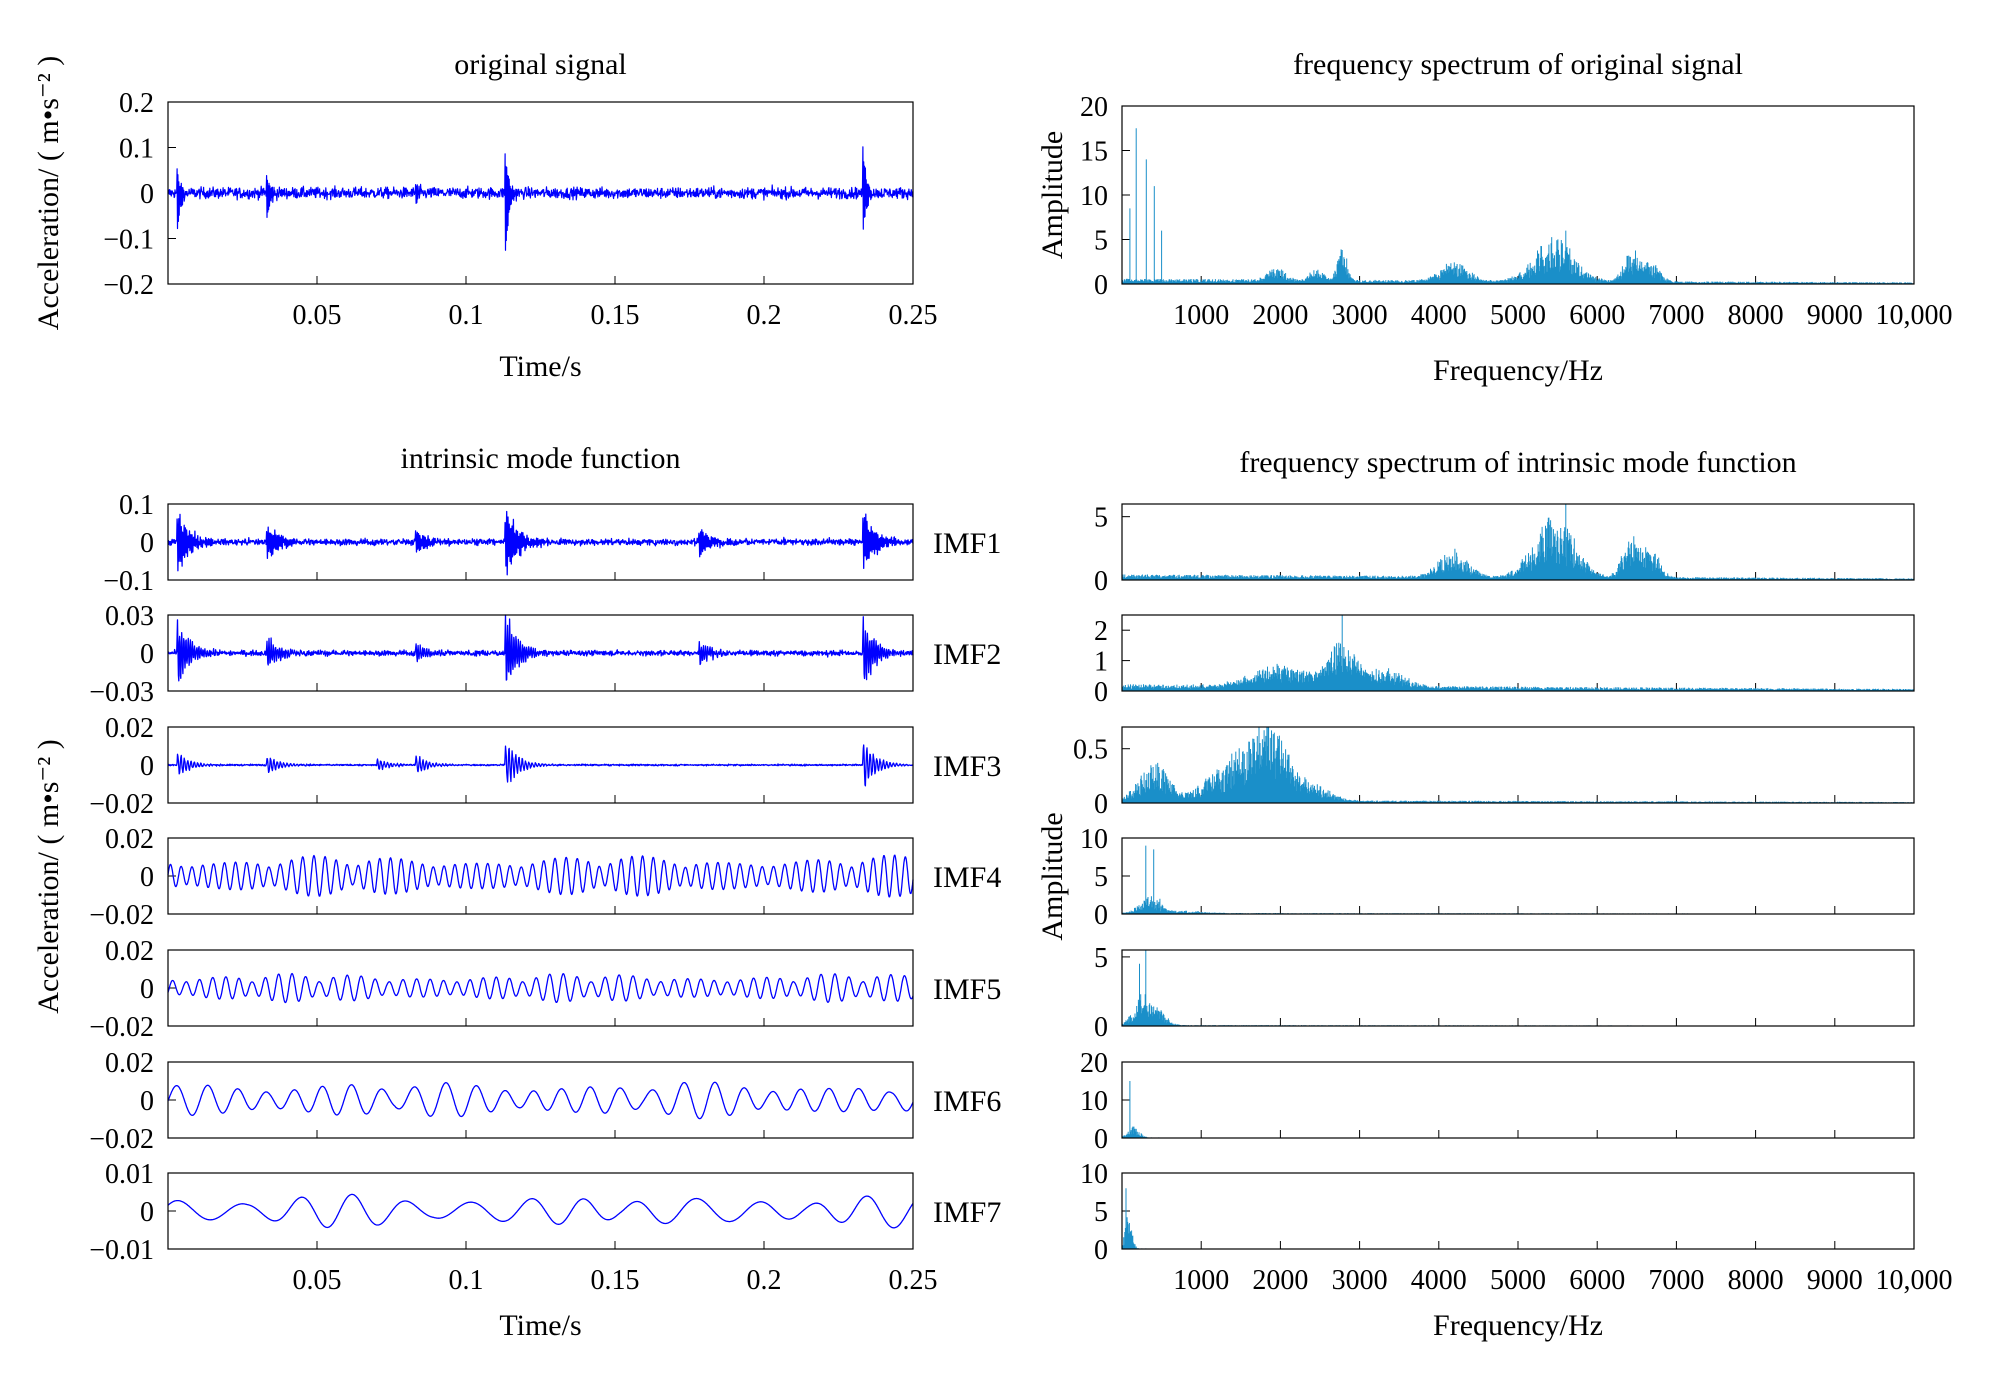 Image resolution: width=1998 pixels, height=1378 pixels. Describe the element at coordinates (1280, 315) in the screenshot. I see `orig-spec-xtick-label: 2000` at that location.